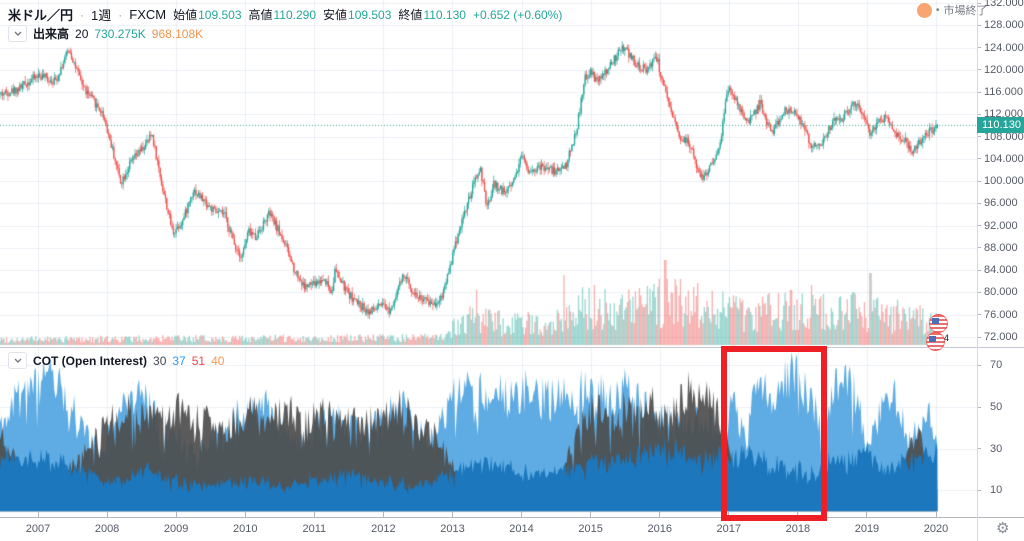 Image resolution: width=1024 pixels, height=541 pixels. What do you see at coordinates (177, 33) in the screenshot?
I see `volume-ma-value: 968.108K` at bounding box center [177, 33].